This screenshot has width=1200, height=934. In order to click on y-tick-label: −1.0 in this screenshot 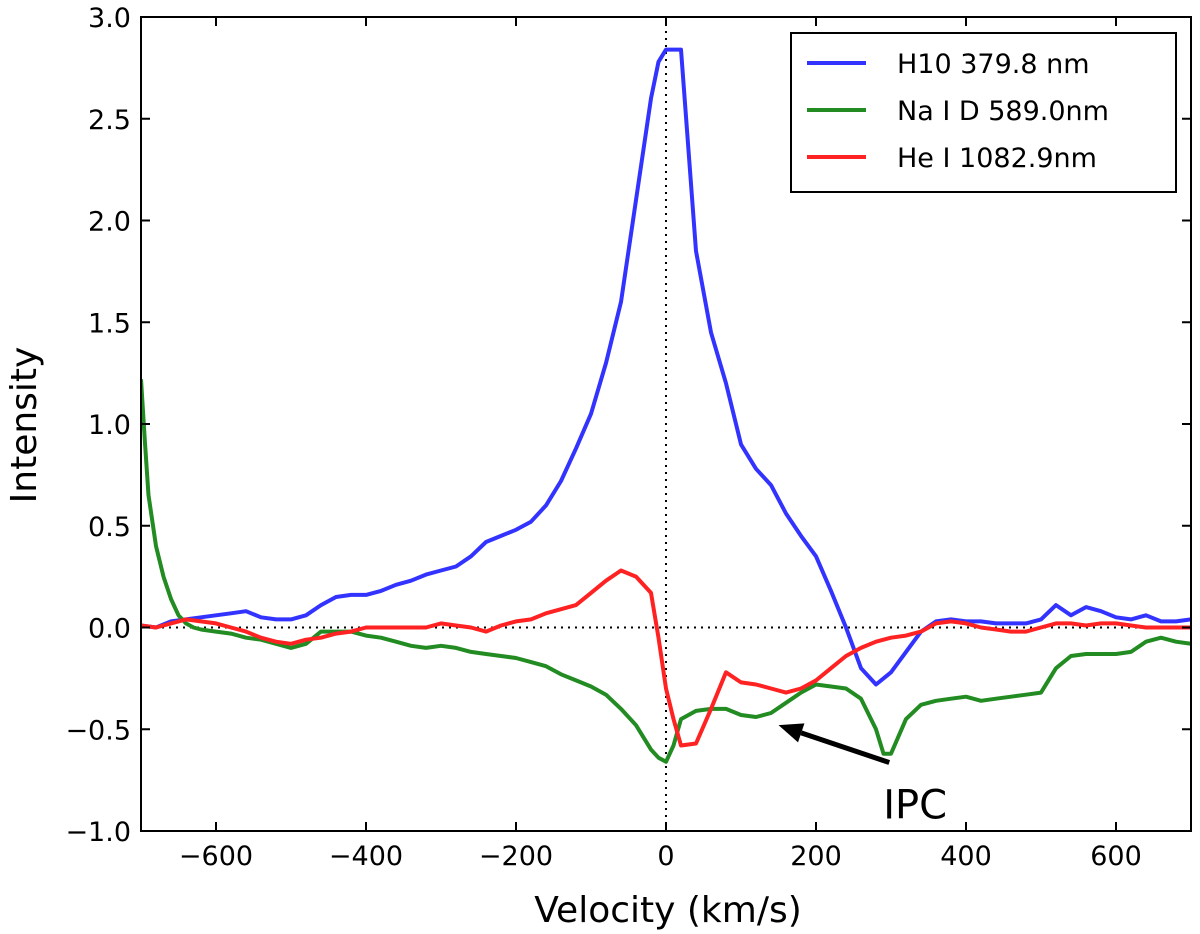, I will do `click(98, 832)`.